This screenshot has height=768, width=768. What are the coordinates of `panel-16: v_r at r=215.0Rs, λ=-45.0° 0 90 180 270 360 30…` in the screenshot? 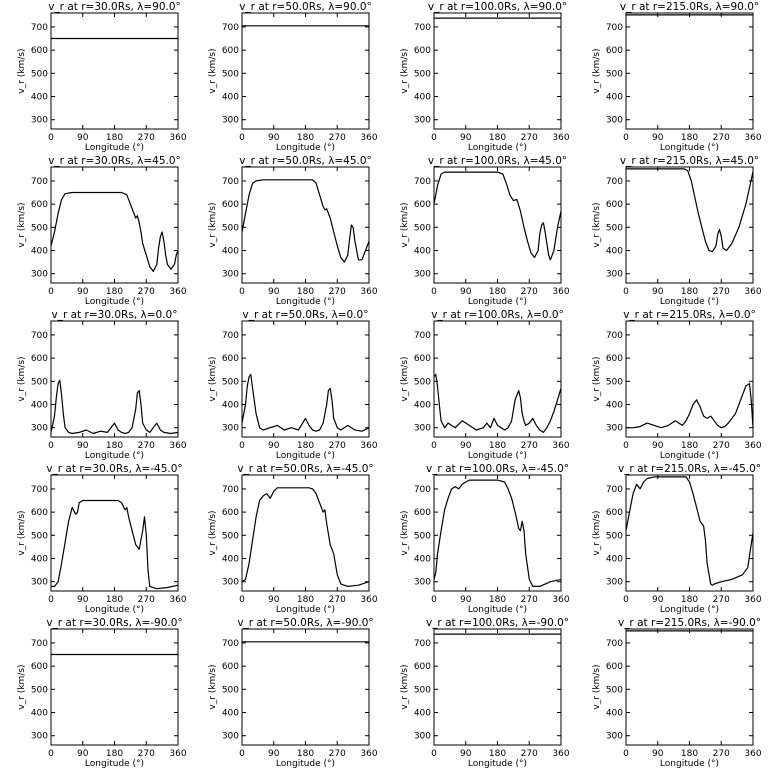 It's located at (677, 539).